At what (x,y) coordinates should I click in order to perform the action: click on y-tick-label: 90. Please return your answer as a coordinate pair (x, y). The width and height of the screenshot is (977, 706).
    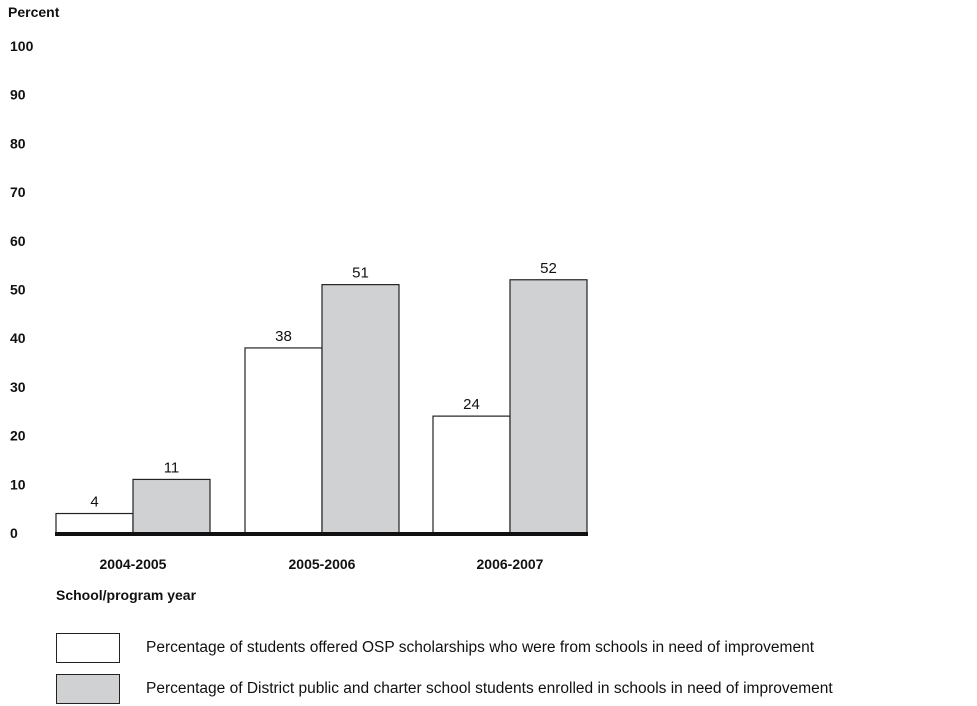
    Looking at the image, I should click on (18, 95).